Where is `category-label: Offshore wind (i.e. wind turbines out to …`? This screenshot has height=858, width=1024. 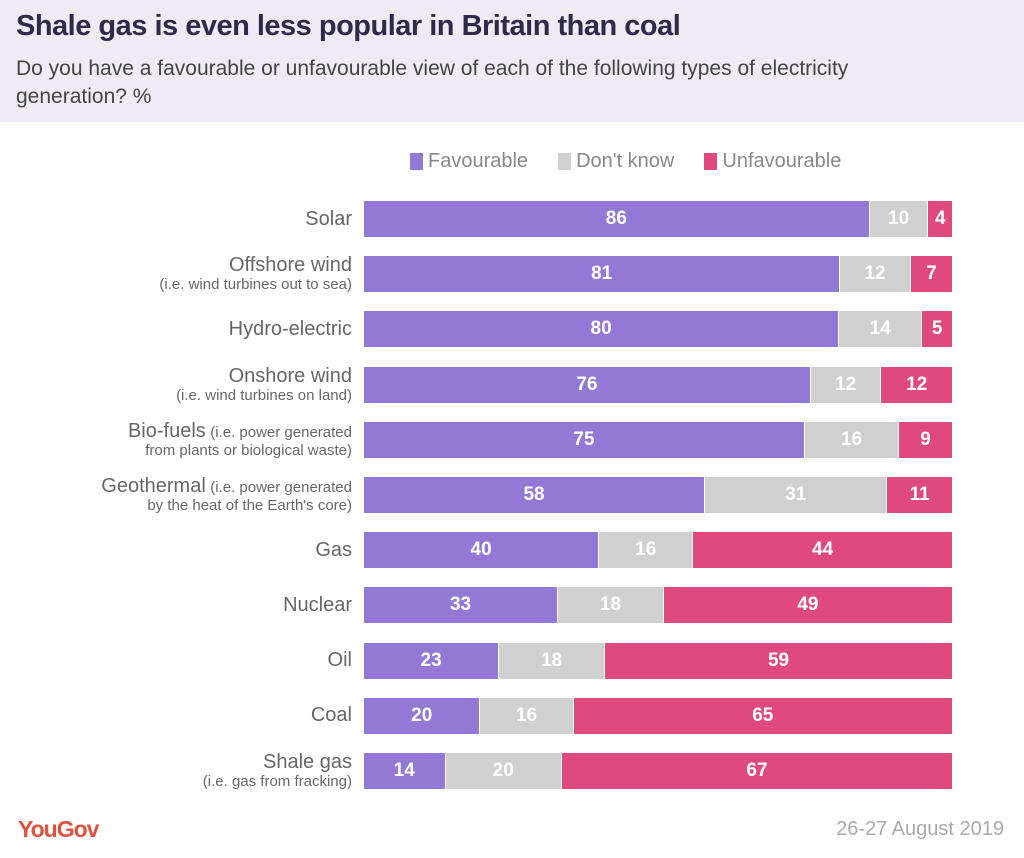 category-label: Offshore wind (i.e. wind turbines out to … is located at coordinates (255, 274).